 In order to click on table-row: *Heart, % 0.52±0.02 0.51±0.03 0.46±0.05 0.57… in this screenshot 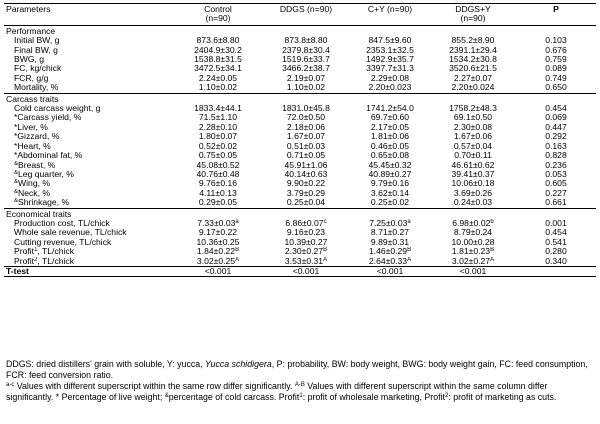, I will do `click(300, 146)`.